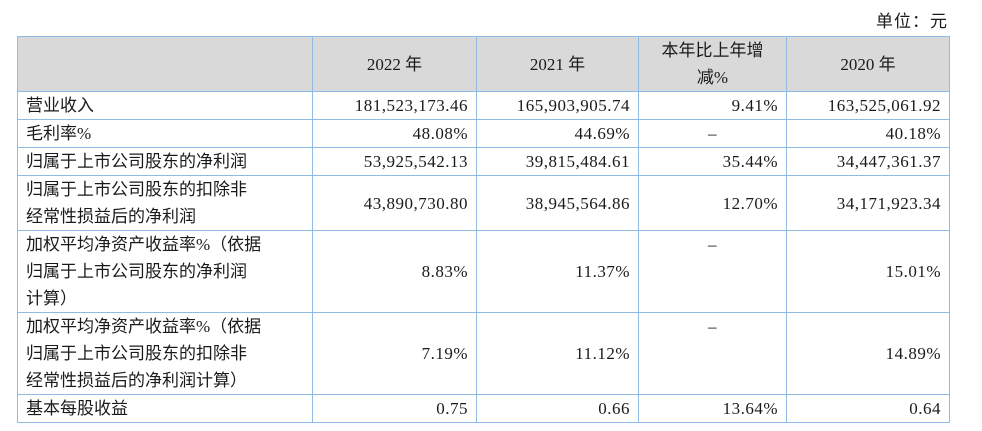  I want to click on cell-2021: 11.37%, so click(557, 271).